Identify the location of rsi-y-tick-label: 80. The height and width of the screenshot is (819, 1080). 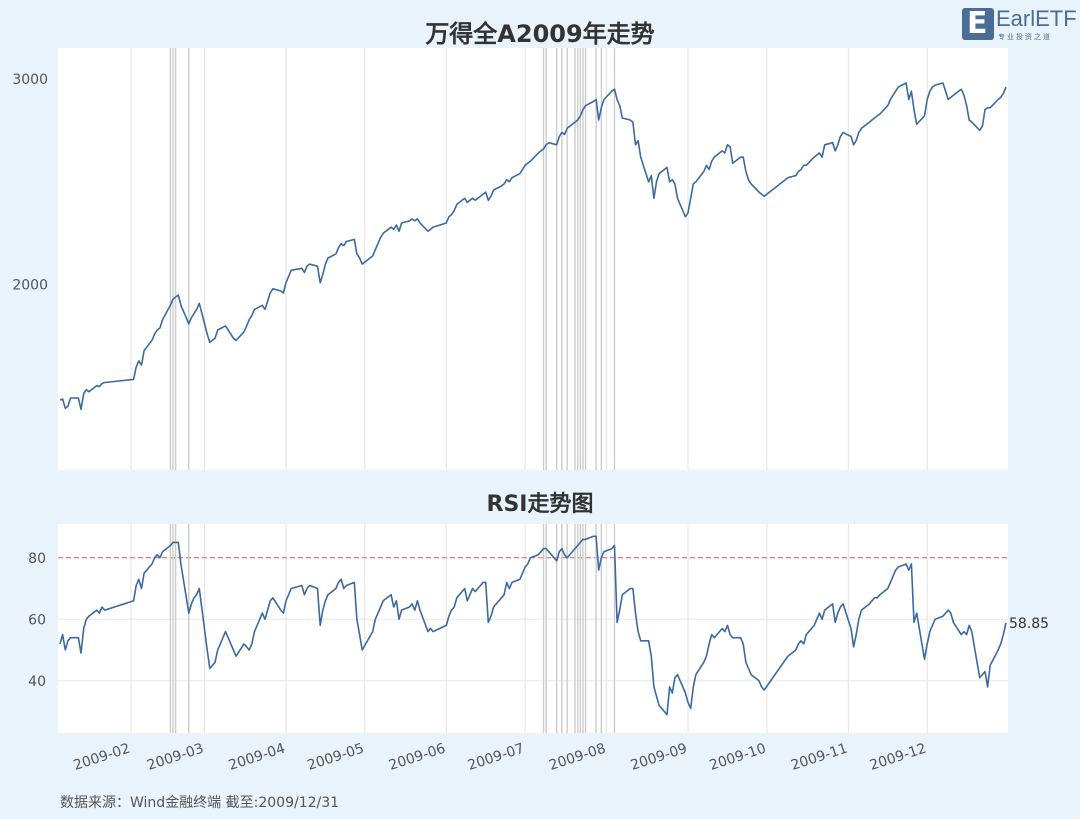
(37, 559).